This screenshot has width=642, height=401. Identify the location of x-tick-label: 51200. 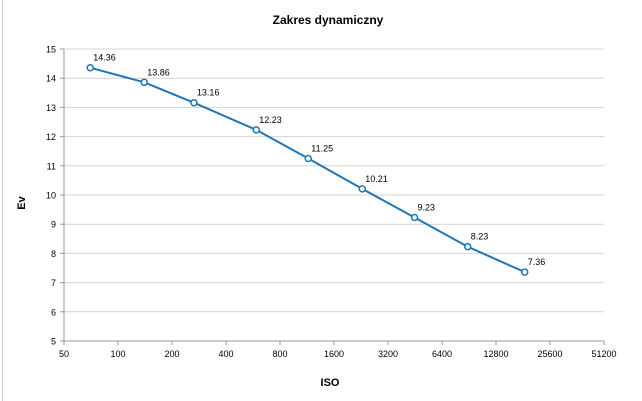
(603, 354).